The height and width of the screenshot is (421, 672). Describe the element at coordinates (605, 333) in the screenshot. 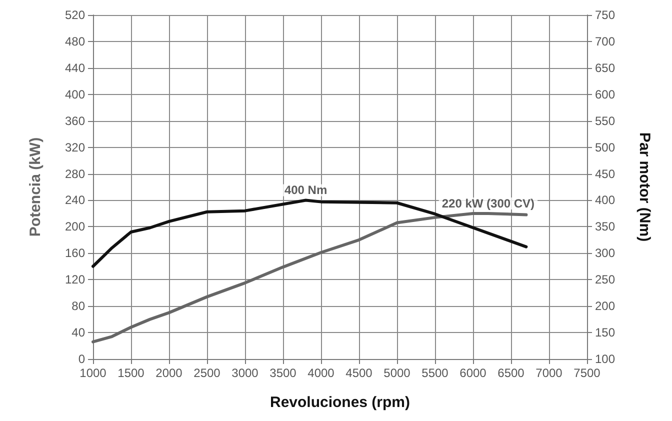

I see `y2-tick-label: 150` at that location.